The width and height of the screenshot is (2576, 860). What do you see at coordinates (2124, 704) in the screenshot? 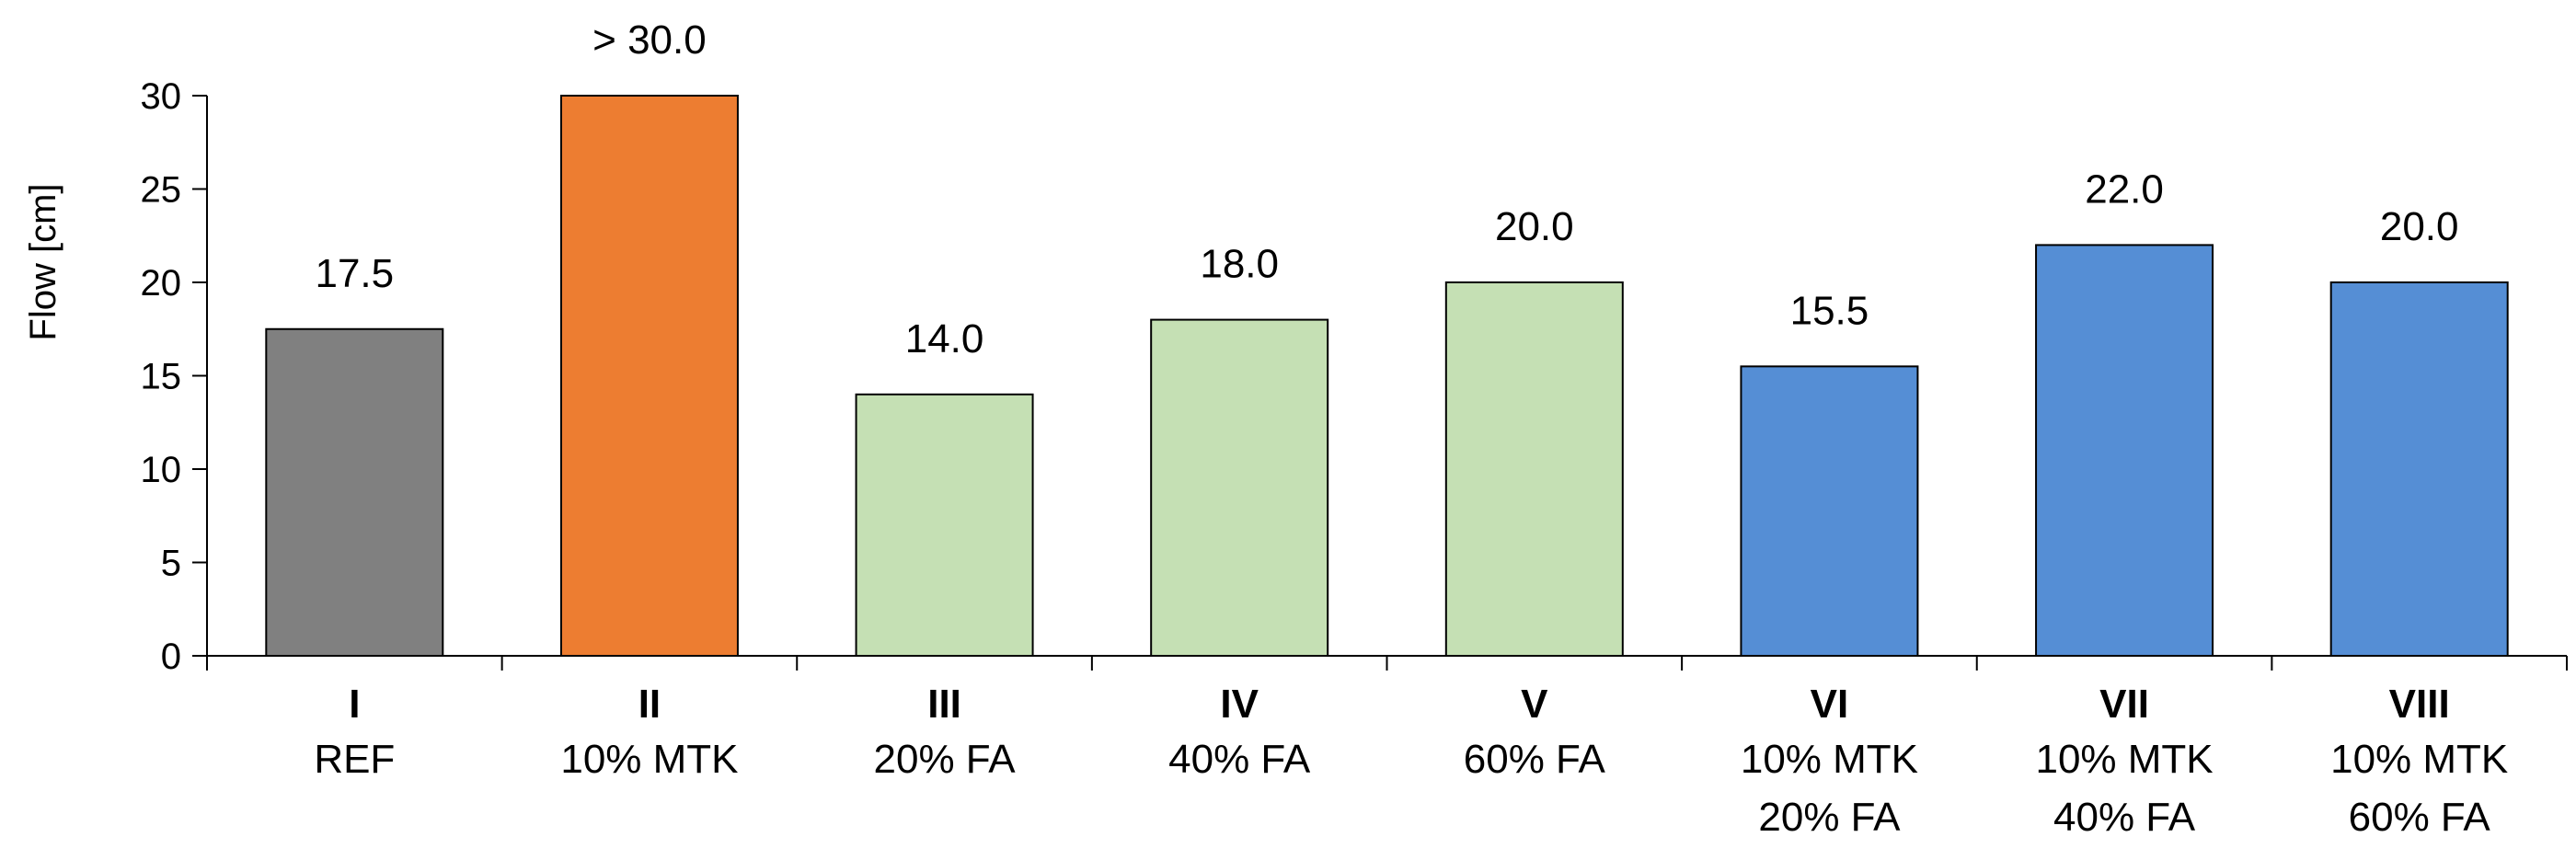
I see `x-tick-label-roman: VII` at bounding box center [2124, 704].